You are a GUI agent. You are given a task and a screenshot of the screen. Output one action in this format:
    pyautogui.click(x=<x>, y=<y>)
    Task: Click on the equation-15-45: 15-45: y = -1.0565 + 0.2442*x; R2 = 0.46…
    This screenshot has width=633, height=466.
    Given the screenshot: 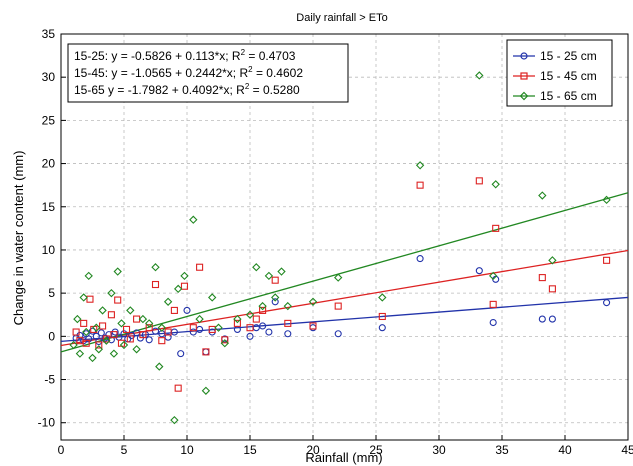 What is the action you would take?
    pyautogui.click(x=188, y=72)
    